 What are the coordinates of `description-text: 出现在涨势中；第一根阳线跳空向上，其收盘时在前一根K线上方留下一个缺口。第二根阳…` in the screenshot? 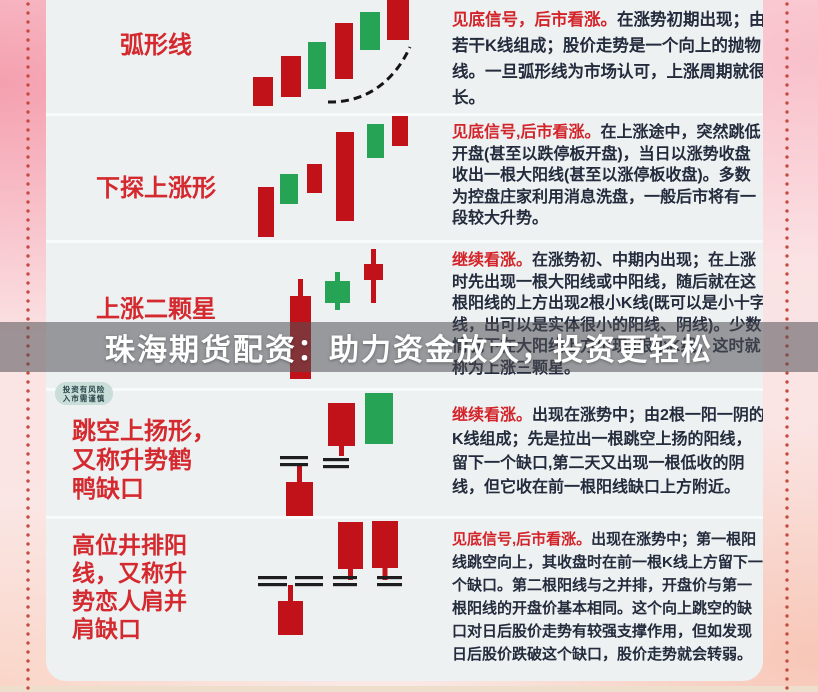 It's located at (607, 597).